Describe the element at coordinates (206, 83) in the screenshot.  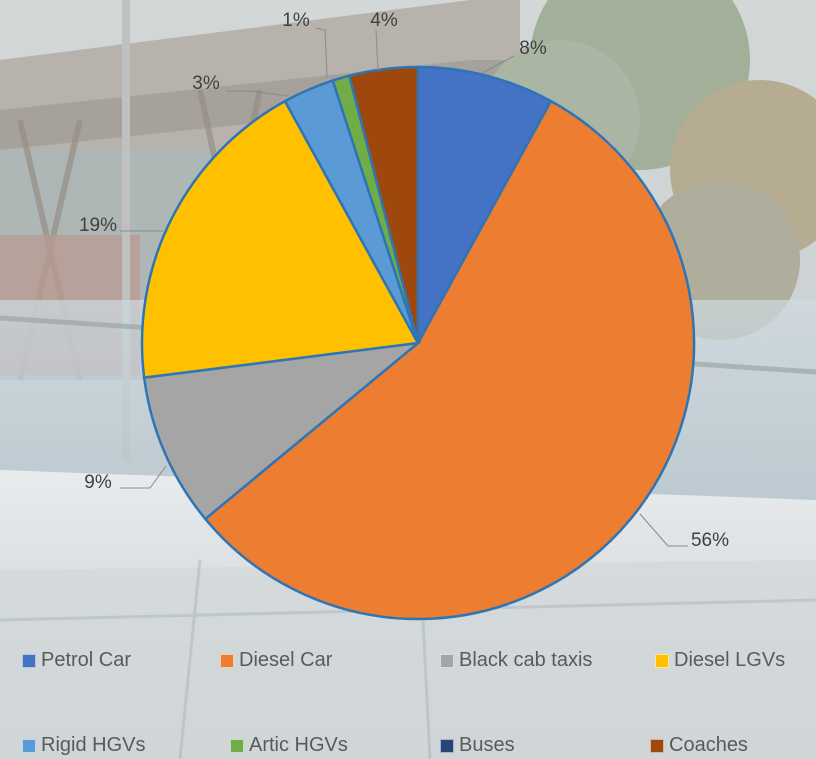
I see `data-label-rigid-hgvs: 3%` at that location.